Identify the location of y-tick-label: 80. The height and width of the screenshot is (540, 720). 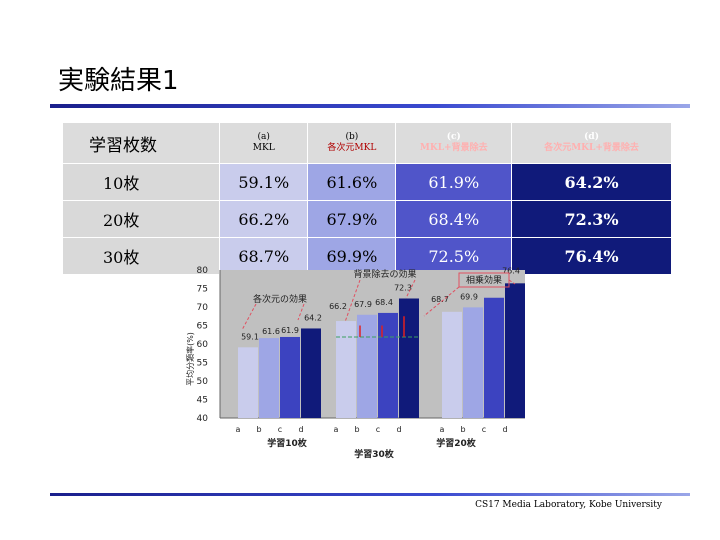
(203, 271).